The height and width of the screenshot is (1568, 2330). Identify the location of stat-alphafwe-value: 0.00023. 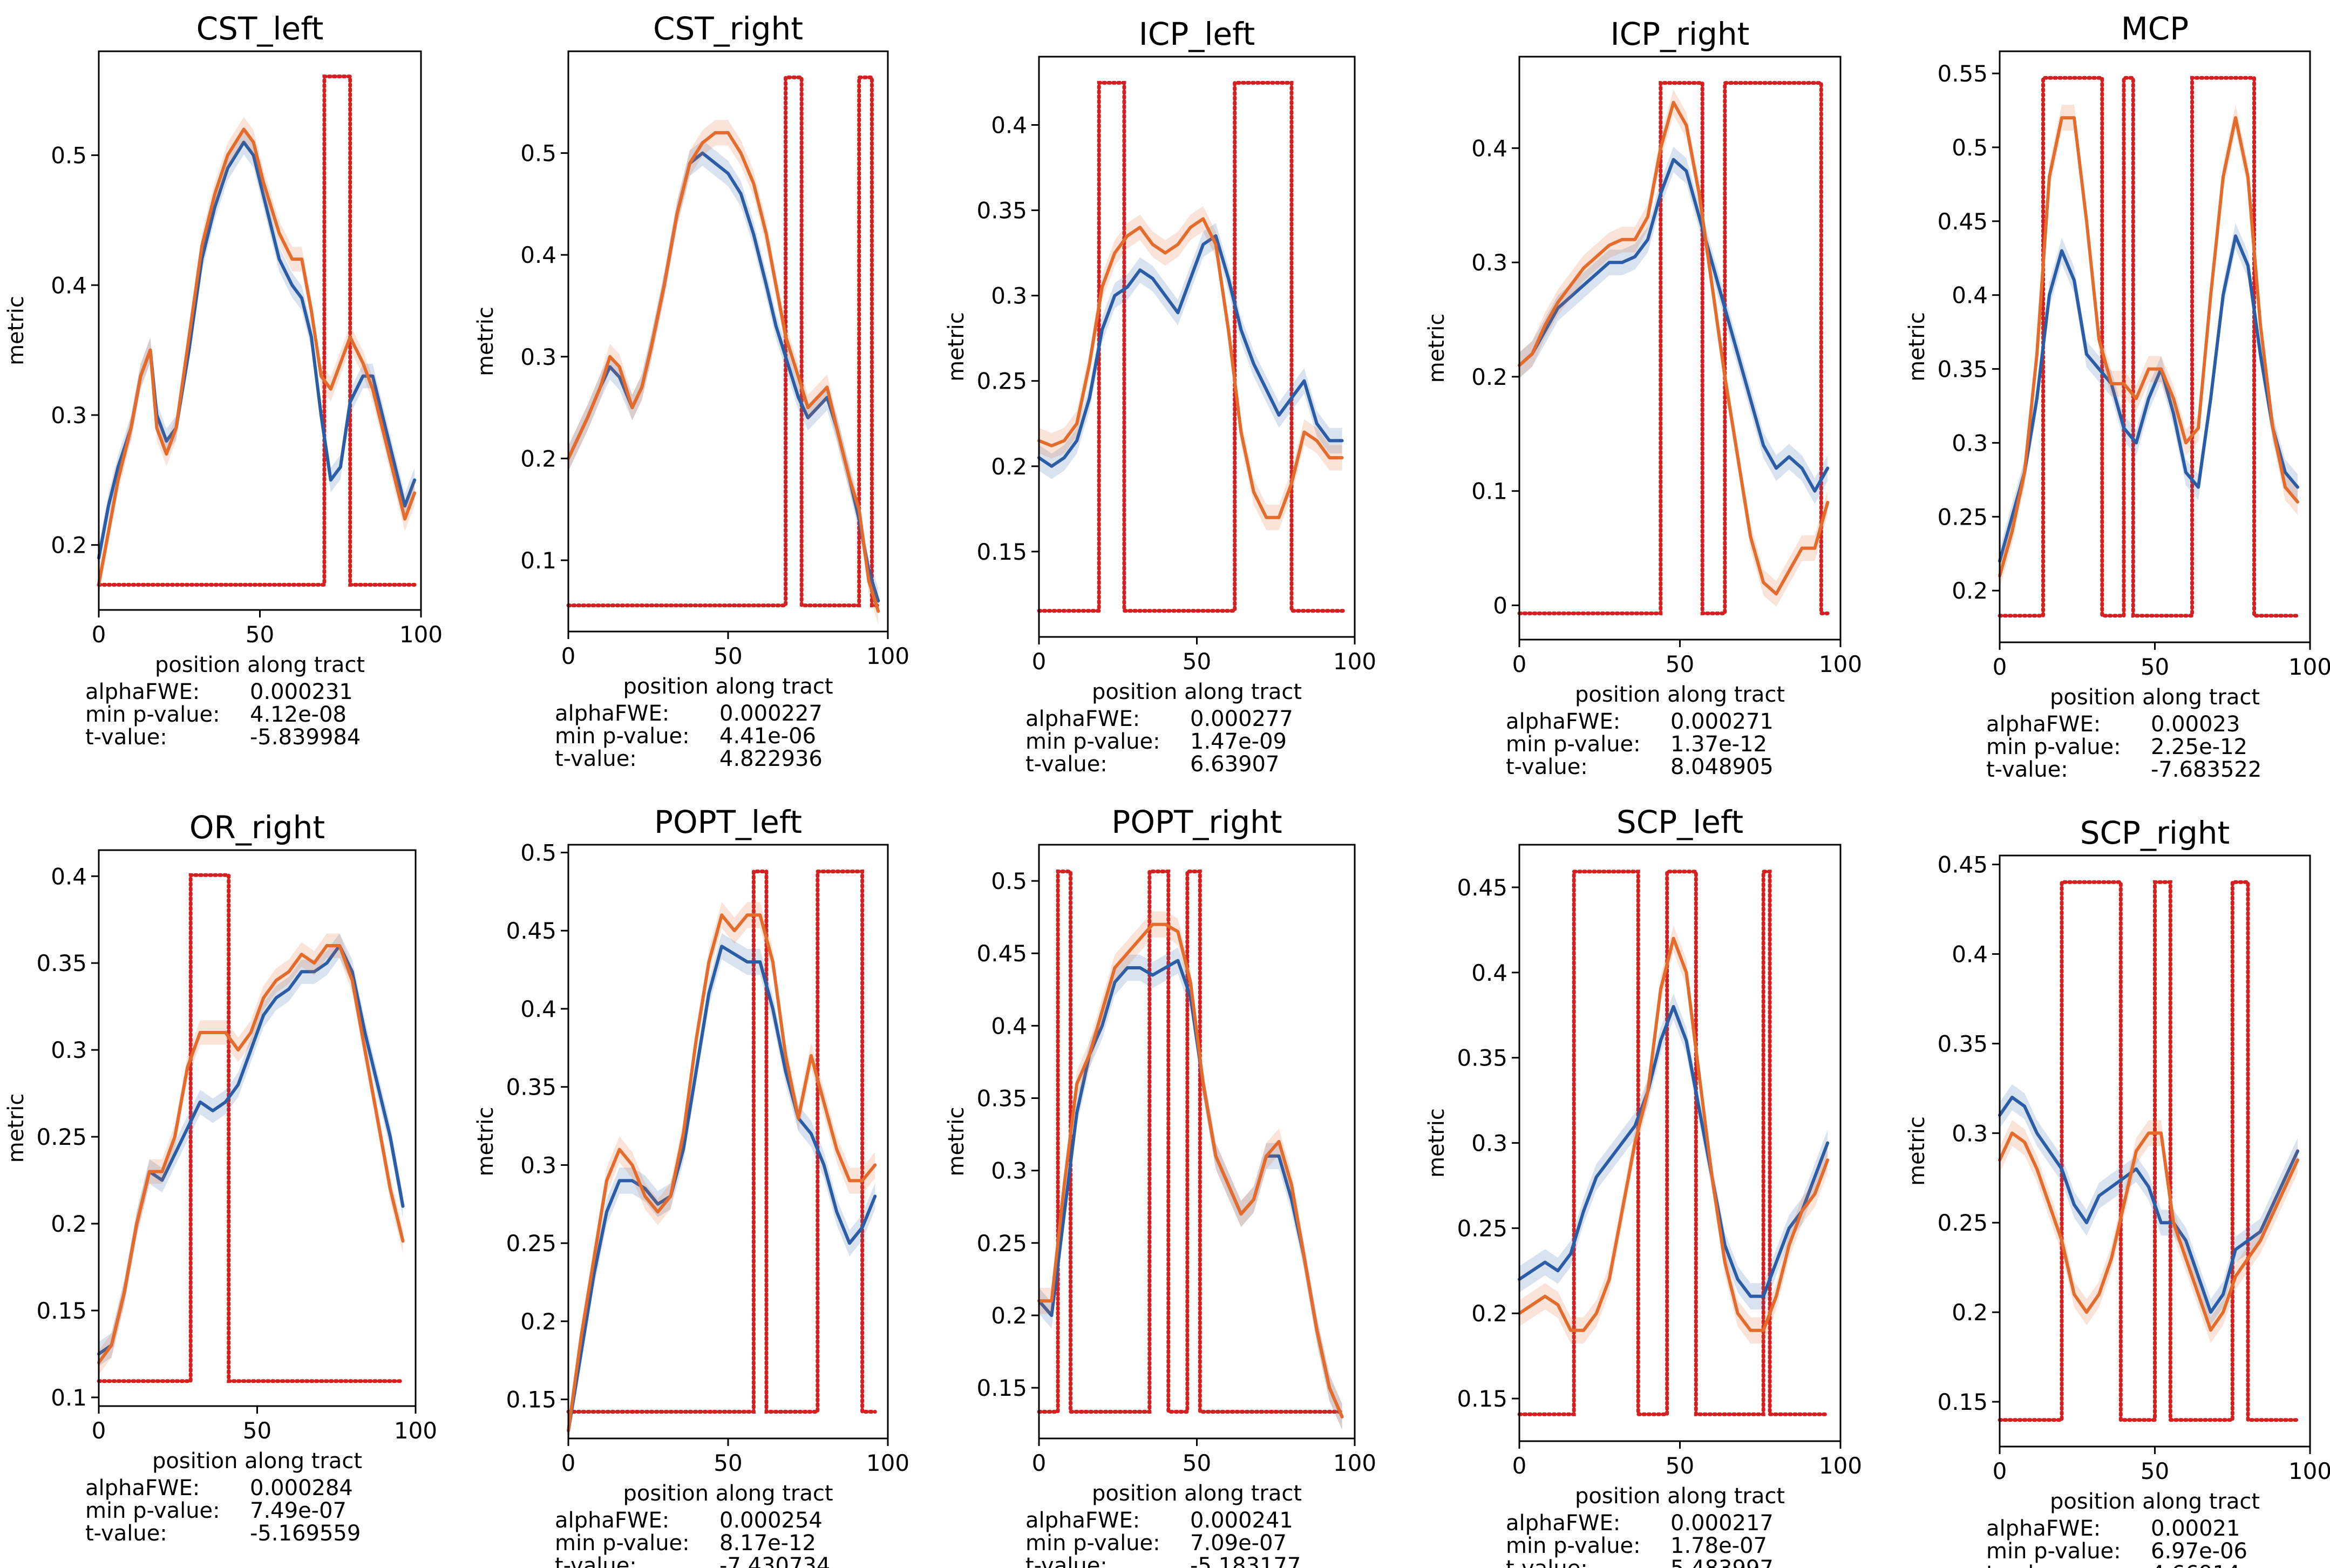
(2195, 724).